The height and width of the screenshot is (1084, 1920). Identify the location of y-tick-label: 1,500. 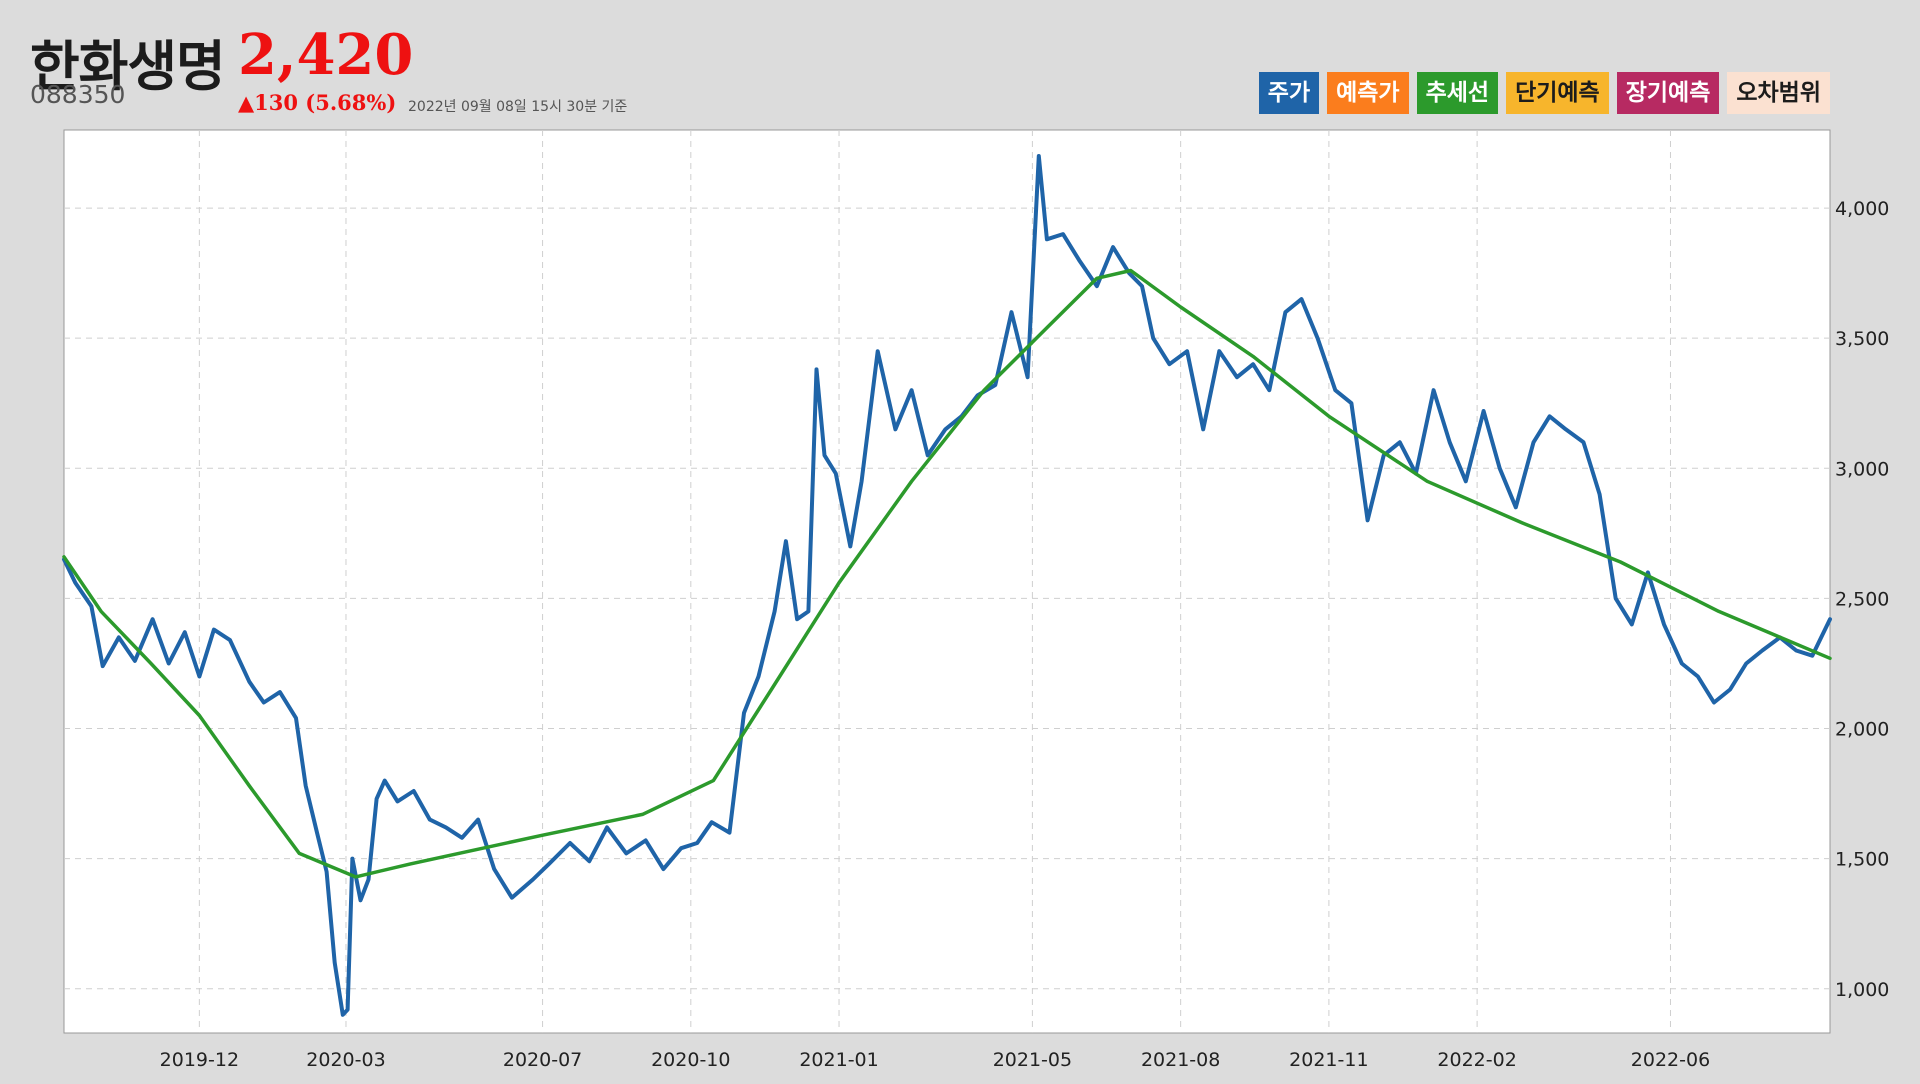
(1862, 860).